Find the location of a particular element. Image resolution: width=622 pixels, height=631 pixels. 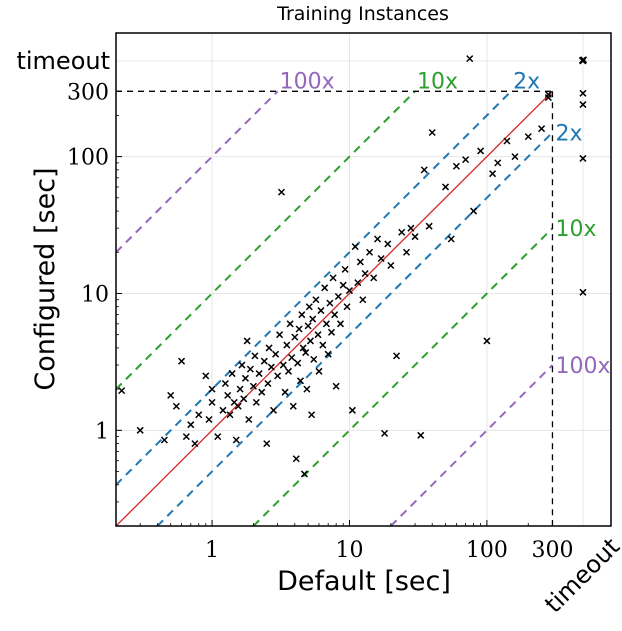

y-tick-label: 100 is located at coordinates (88, 158).